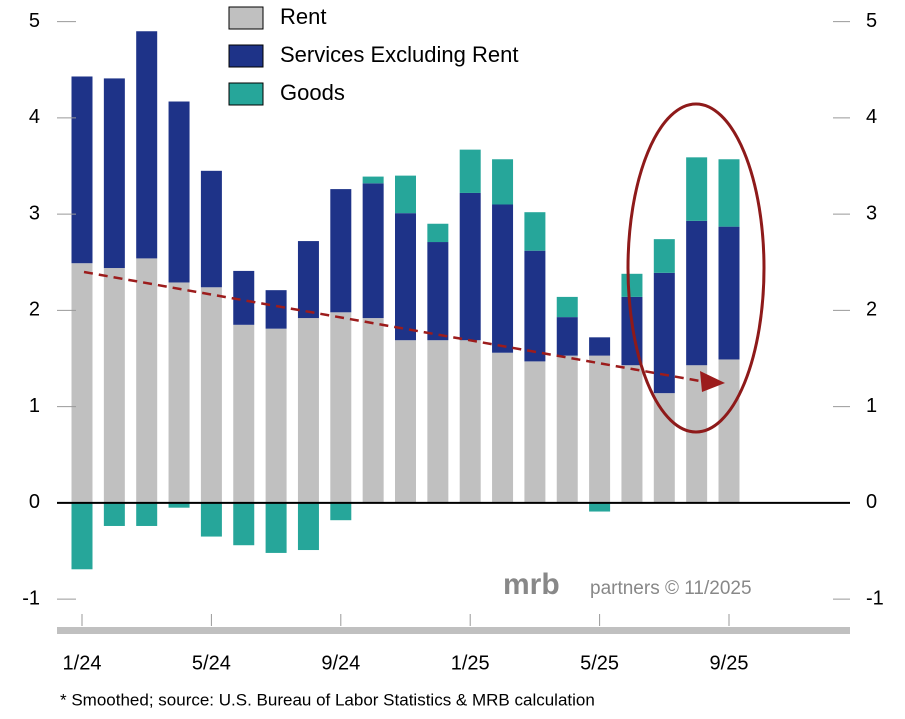 This screenshot has height=719, width=905. I want to click on y2-tick-label: 5, so click(871, 21).